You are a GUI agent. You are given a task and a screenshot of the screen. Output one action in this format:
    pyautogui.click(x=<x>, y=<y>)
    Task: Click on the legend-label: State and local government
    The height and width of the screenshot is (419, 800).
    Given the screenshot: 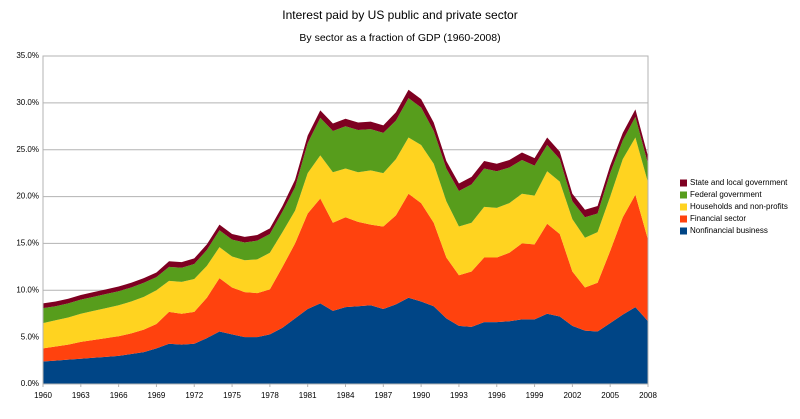 What is the action you would take?
    pyautogui.click(x=739, y=182)
    